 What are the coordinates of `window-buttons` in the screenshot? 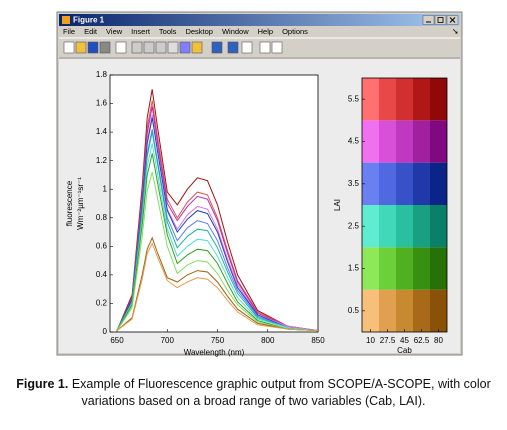 It's located at (440, 20).